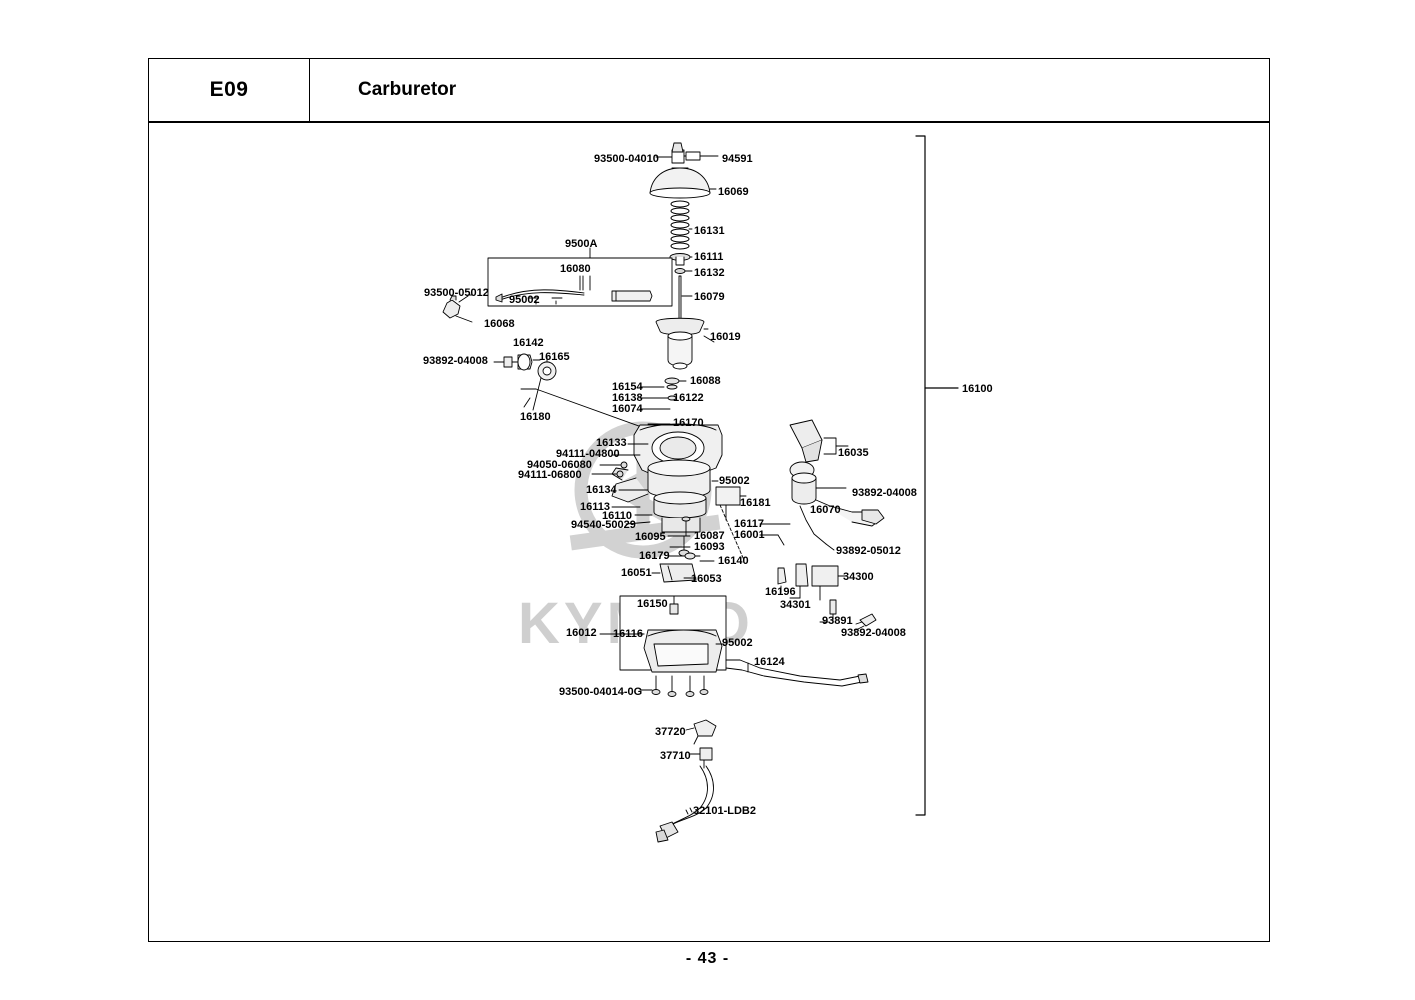 The image size is (1415, 1000). What do you see at coordinates (581, 244) in the screenshot?
I see `part-label-9500A: 9500A` at bounding box center [581, 244].